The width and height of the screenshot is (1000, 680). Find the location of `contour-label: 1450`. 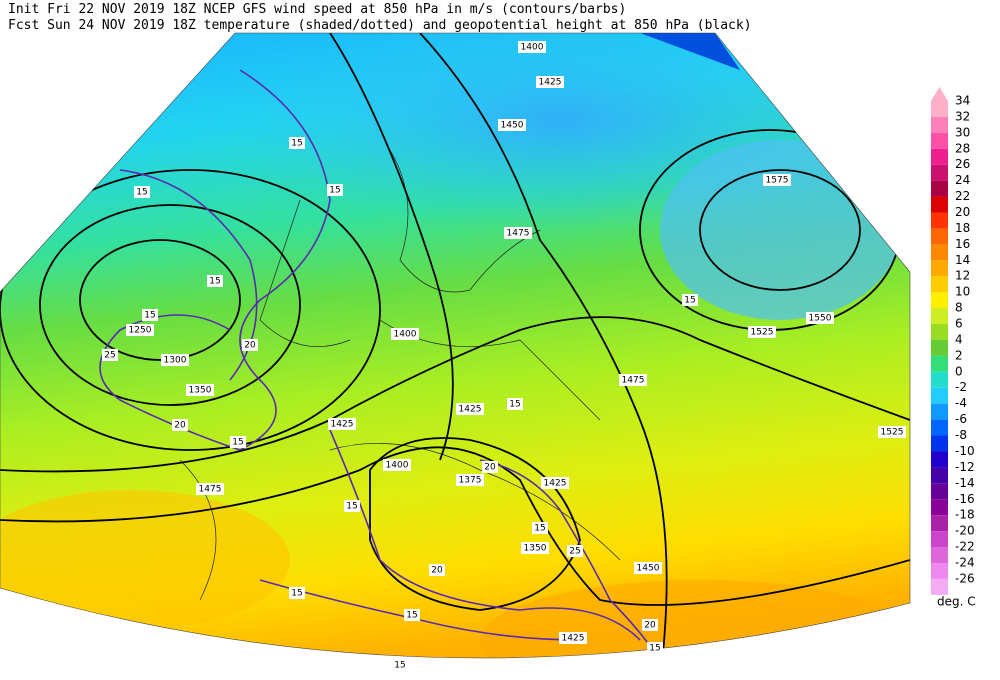

contour-label: 1450 is located at coordinates (512, 126).